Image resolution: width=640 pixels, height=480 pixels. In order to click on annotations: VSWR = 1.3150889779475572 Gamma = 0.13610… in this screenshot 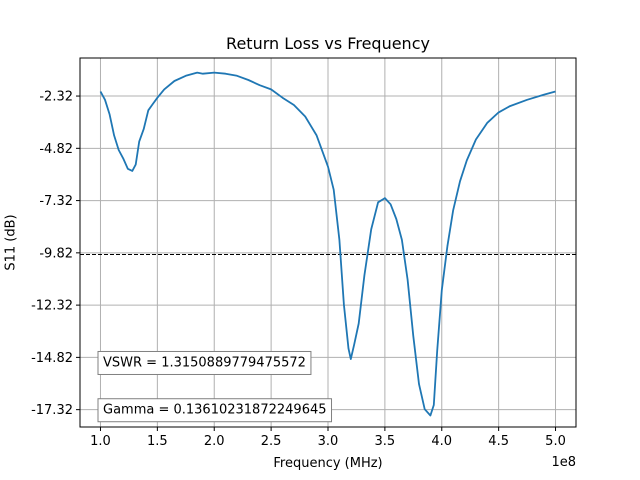, I will do `click(215, 386)`.